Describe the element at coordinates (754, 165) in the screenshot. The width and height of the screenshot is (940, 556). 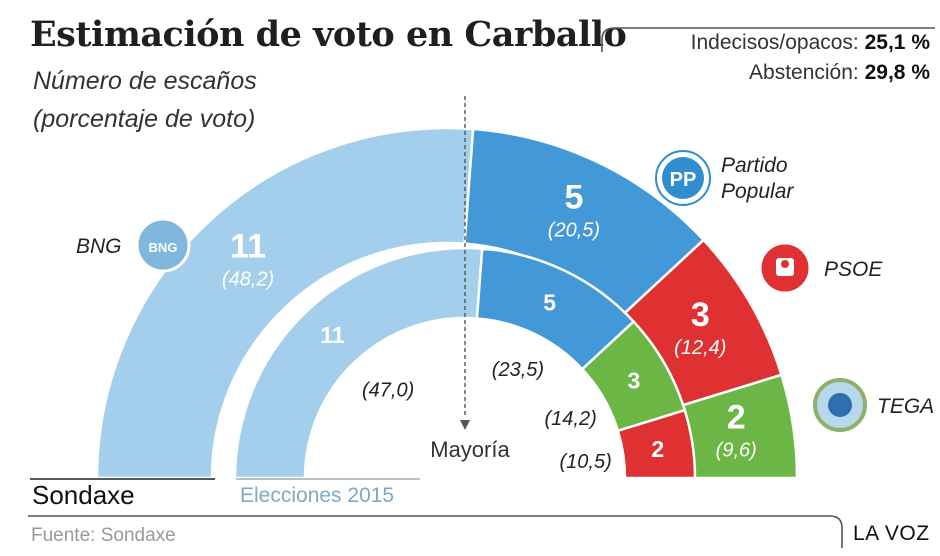
I see `party-label-pp-line1: Partido` at that location.